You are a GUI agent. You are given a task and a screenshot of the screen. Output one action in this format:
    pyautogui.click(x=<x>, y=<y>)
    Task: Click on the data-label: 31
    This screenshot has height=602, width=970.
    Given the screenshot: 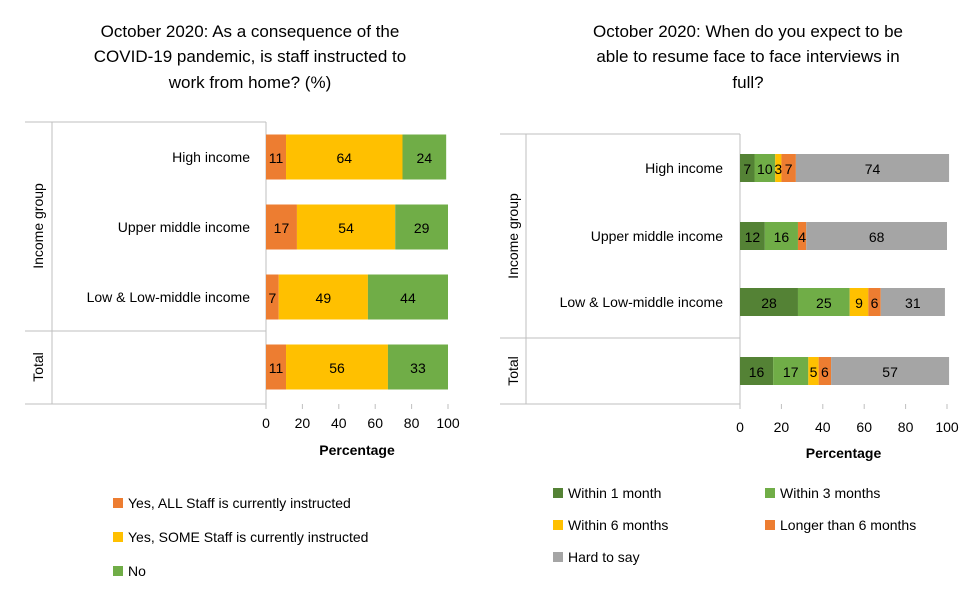 What is the action you would take?
    pyautogui.click(x=913, y=303)
    